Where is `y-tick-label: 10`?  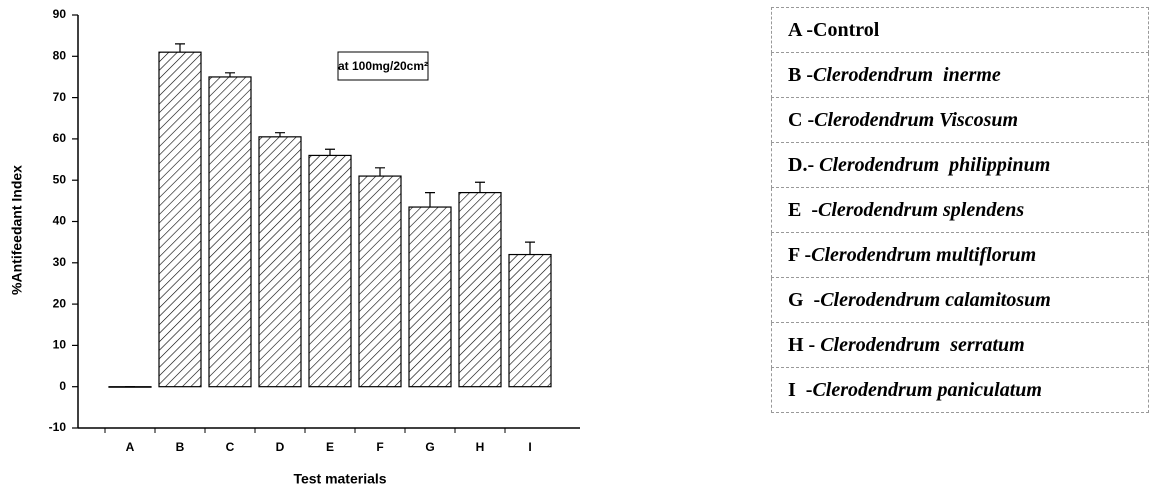 y-tick-label: 10 is located at coordinates (60, 345).